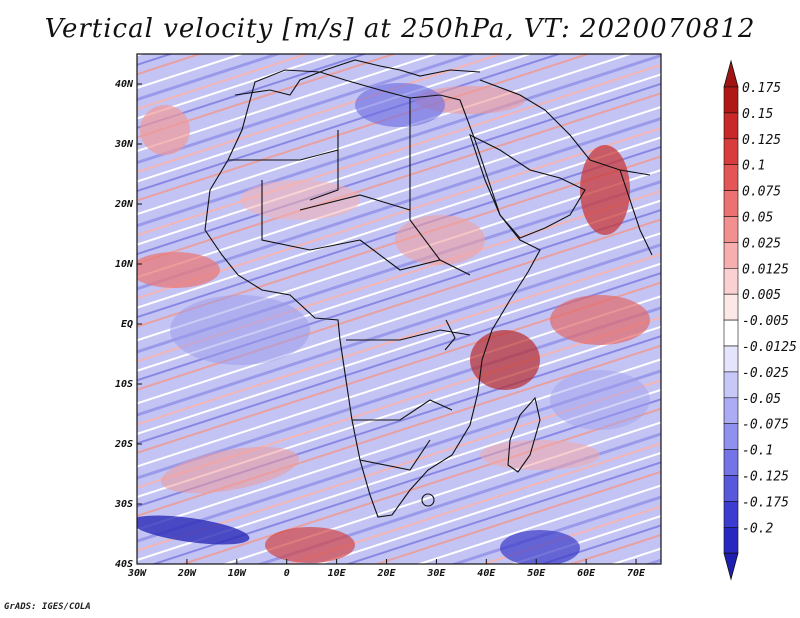 This screenshot has width=800, height=618. What do you see at coordinates (757, 218) in the screenshot?
I see `colorbar-label: 0.05` at bounding box center [757, 218].